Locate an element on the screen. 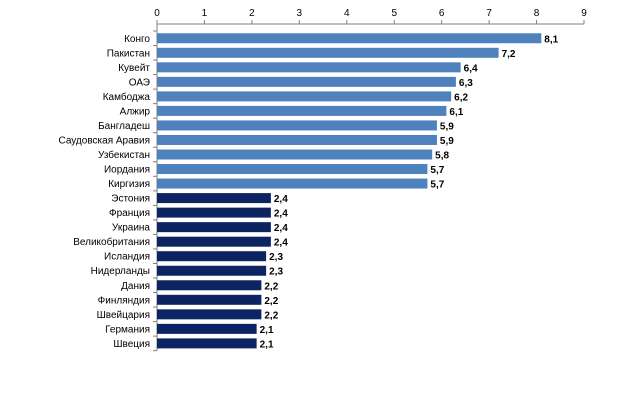 This screenshot has width=623, height=405. category-label: Саудовская Аравия is located at coordinates (104, 140).